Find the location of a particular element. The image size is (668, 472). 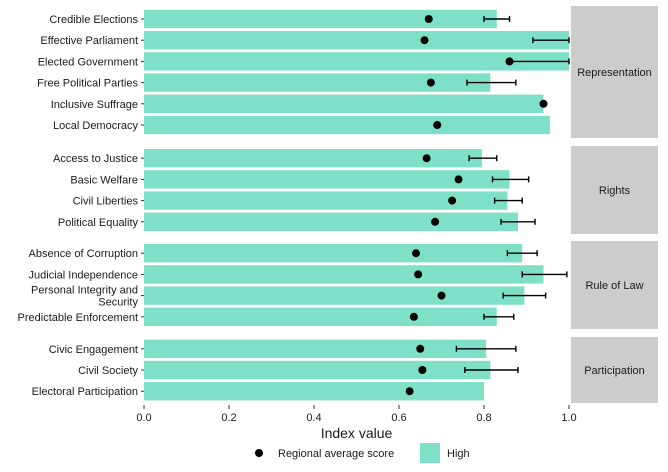

avg-point-effective-parliament is located at coordinates (424, 40).